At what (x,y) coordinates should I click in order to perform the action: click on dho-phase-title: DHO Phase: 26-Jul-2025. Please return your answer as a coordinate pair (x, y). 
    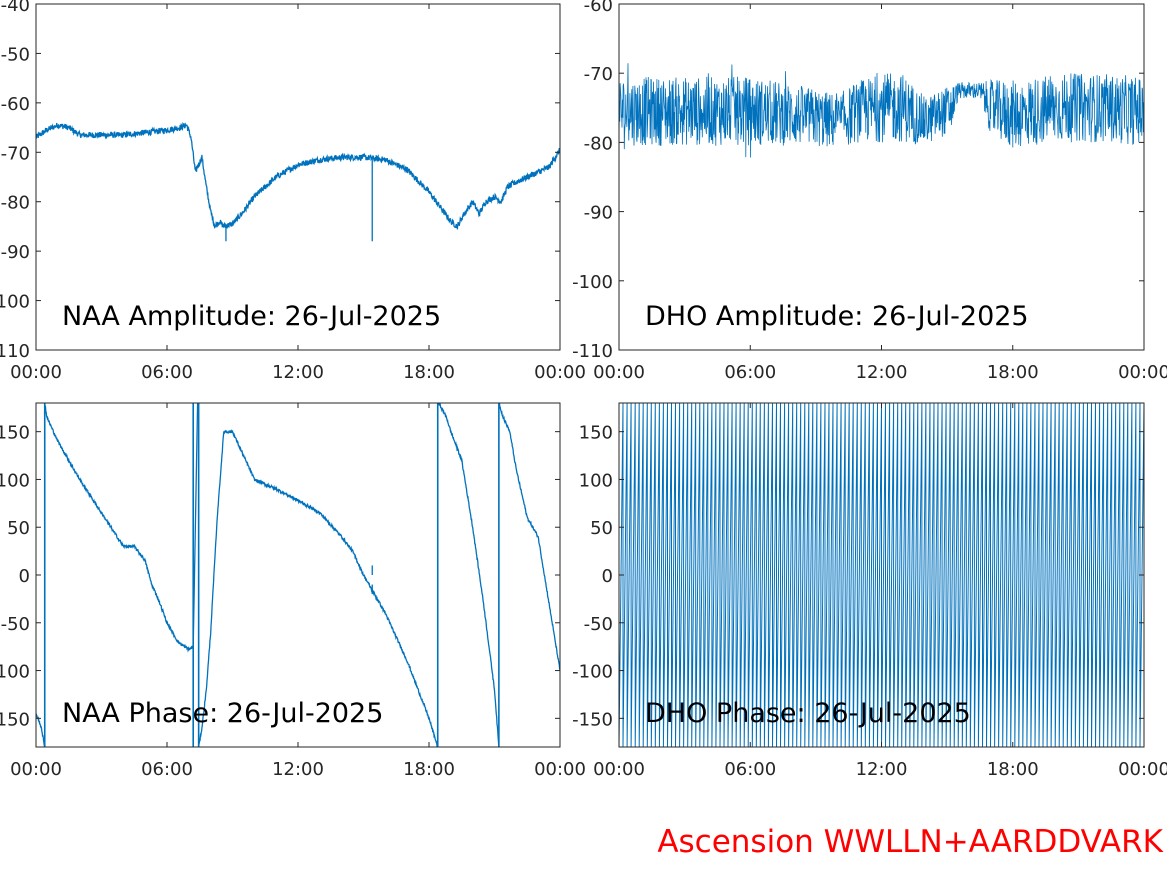
    Looking at the image, I should click on (808, 713).